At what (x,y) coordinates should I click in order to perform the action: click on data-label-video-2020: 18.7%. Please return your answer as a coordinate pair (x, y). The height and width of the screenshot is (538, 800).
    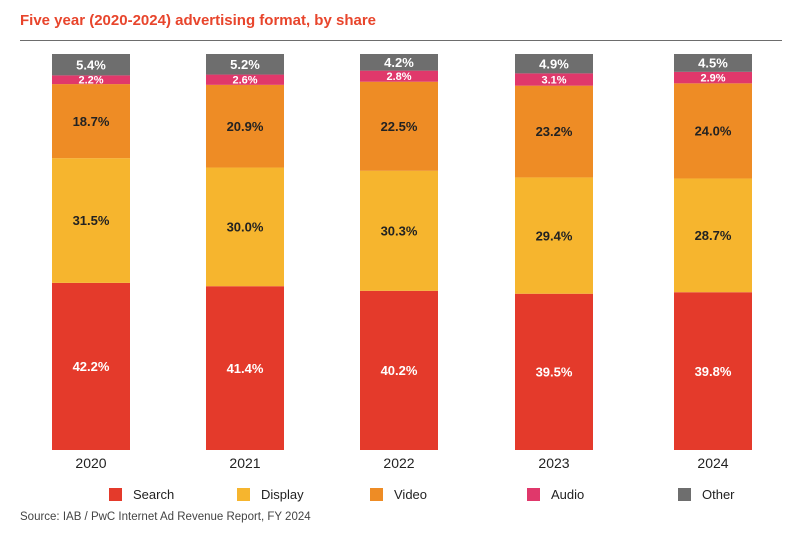
    Looking at the image, I should click on (91, 121).